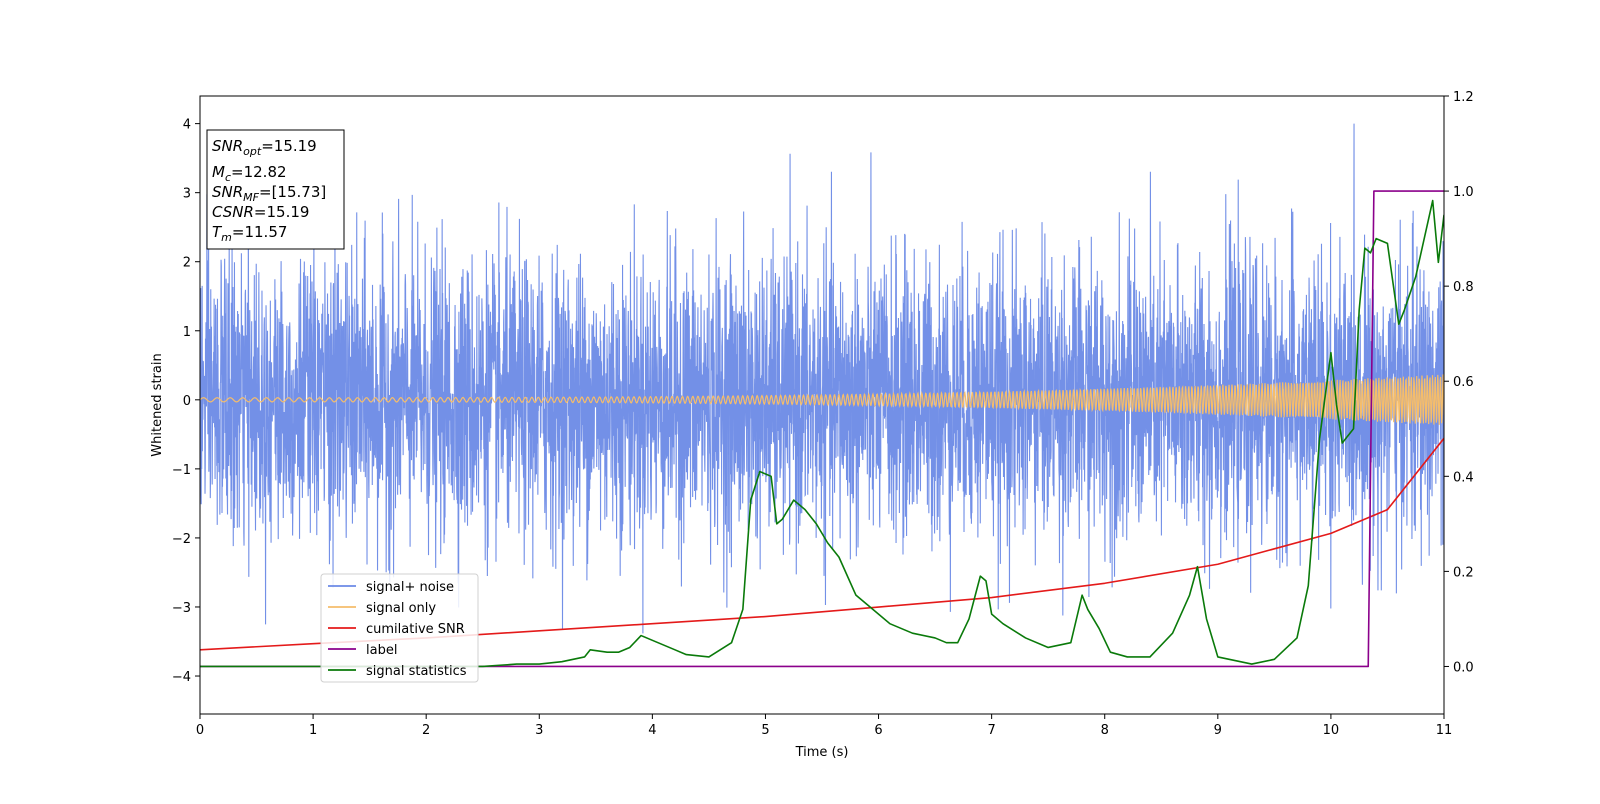 The image size is (1600, 804). Describe the element at coordinates (878, 730) in the screenshot. I see `x-tick-label: 6` at that location.